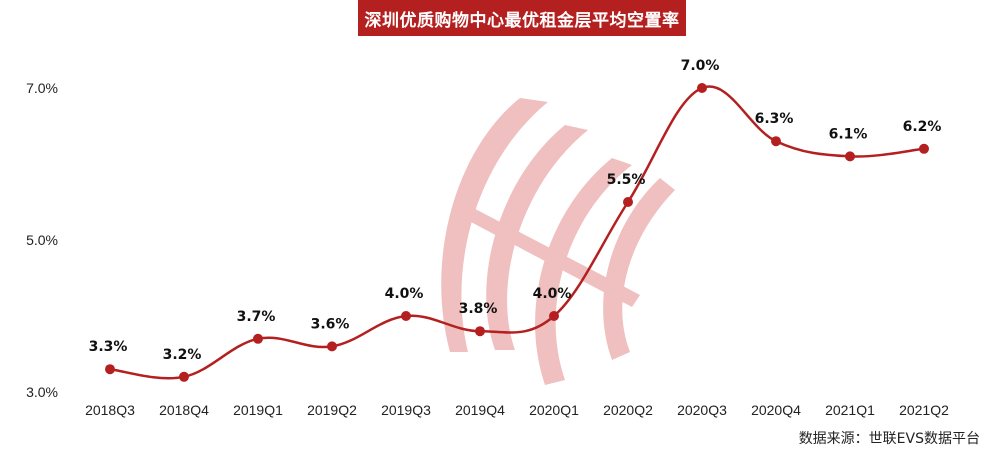  What do you see at coordinates (776, 410) in the screenshot?
I see `x-tick-label: 2020Q4` at bounding box center [776, 410].